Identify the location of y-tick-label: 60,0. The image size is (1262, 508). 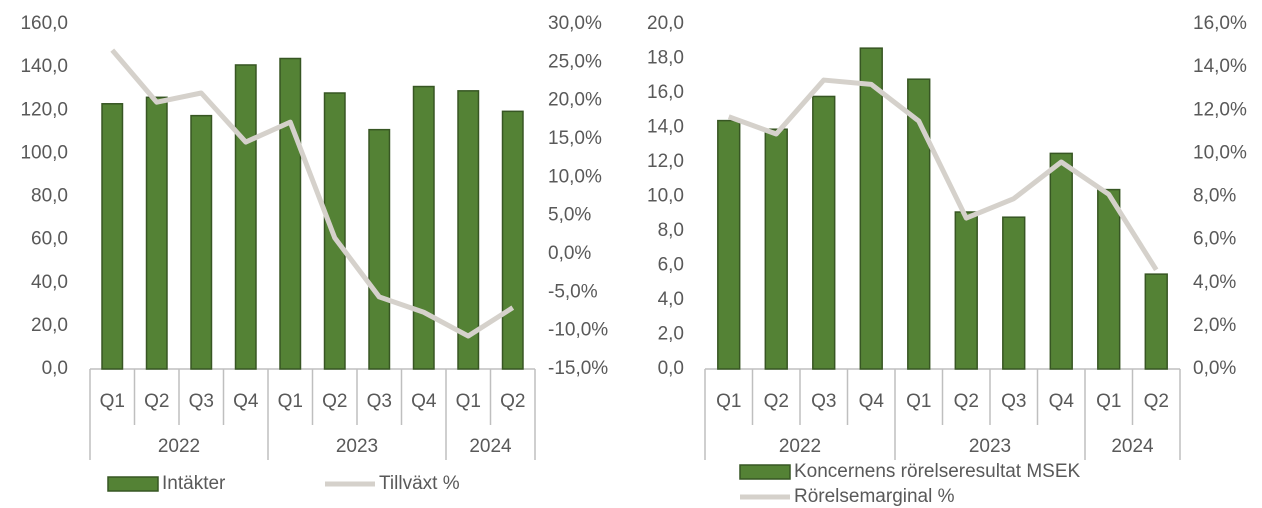
(49, 239).